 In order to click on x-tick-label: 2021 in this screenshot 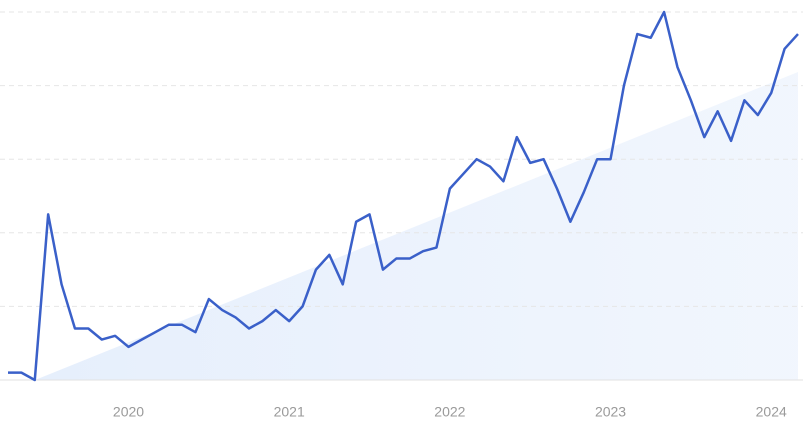, I will do `click(289, 412)`.